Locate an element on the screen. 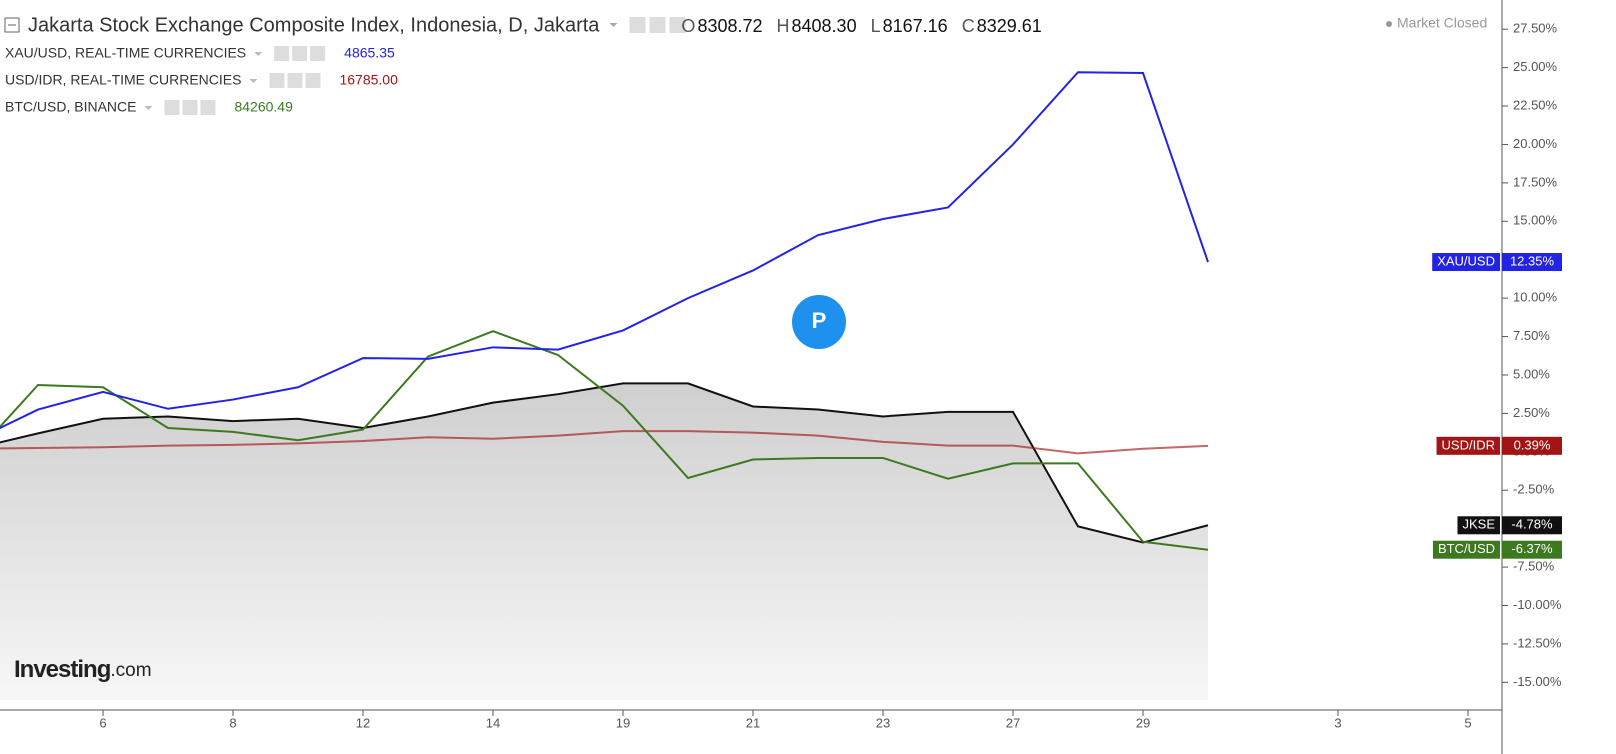 The width and height of the screenshot is (1616, 754). ohlc-value: 8408.30 is located at coordinates (824, 26).